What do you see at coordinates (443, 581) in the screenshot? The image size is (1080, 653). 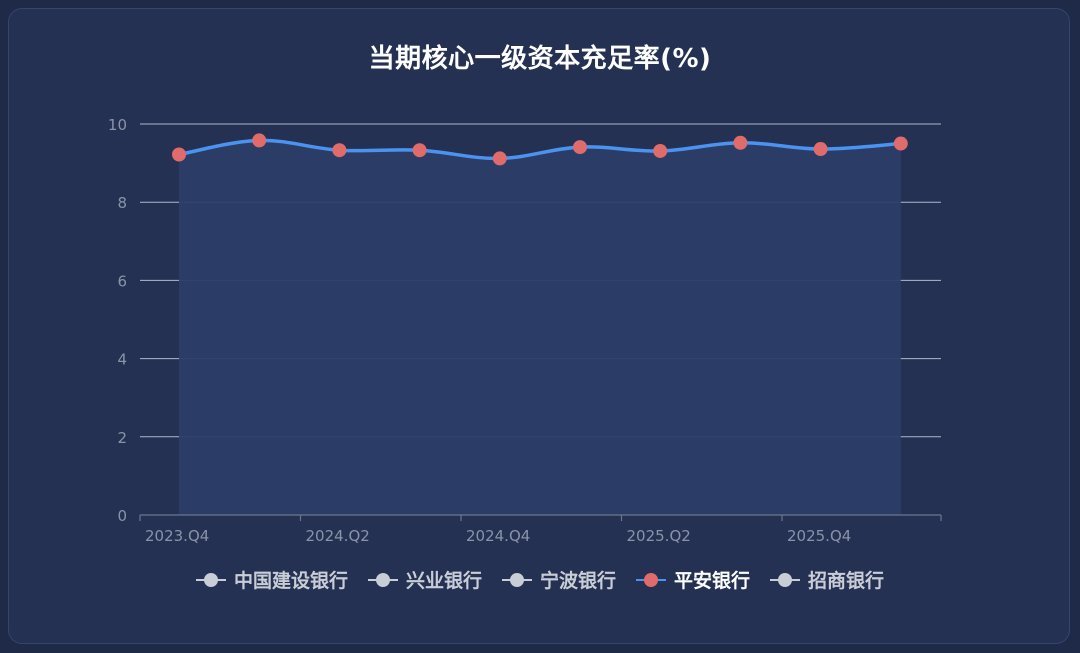 I see `legend-label: 兴业银行` at bounding box center [443, 581].